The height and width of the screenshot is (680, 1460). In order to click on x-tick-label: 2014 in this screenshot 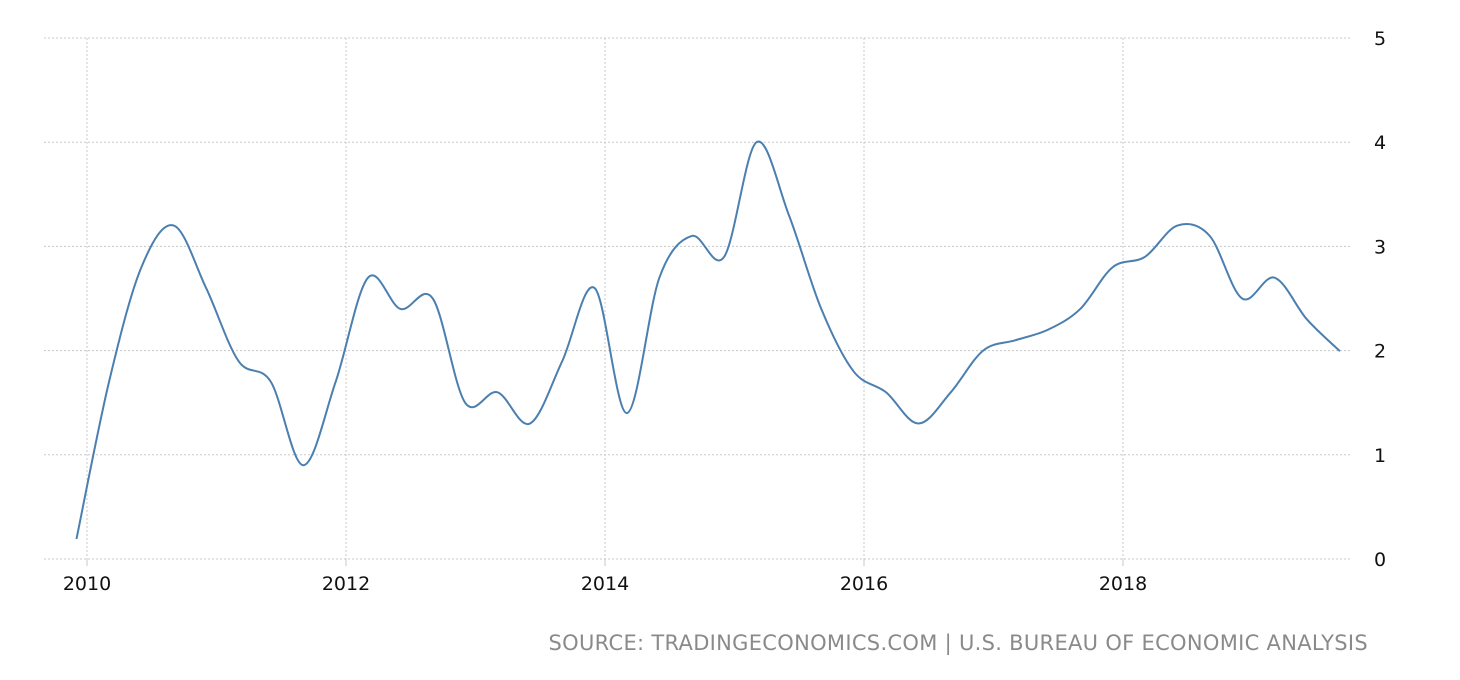, I will do `click(605, 584)`.